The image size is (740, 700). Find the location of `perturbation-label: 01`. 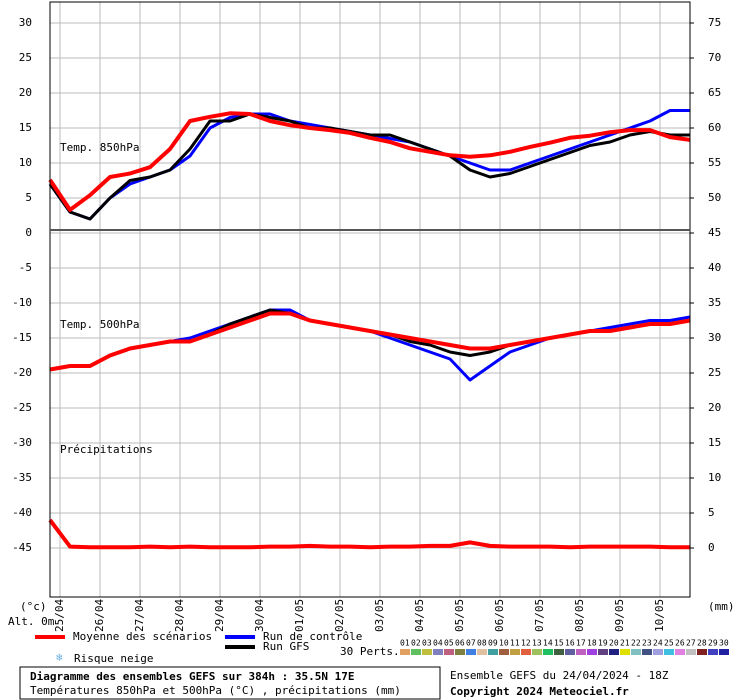

perturbation-label: 01 is located at coordinates (405, 643).